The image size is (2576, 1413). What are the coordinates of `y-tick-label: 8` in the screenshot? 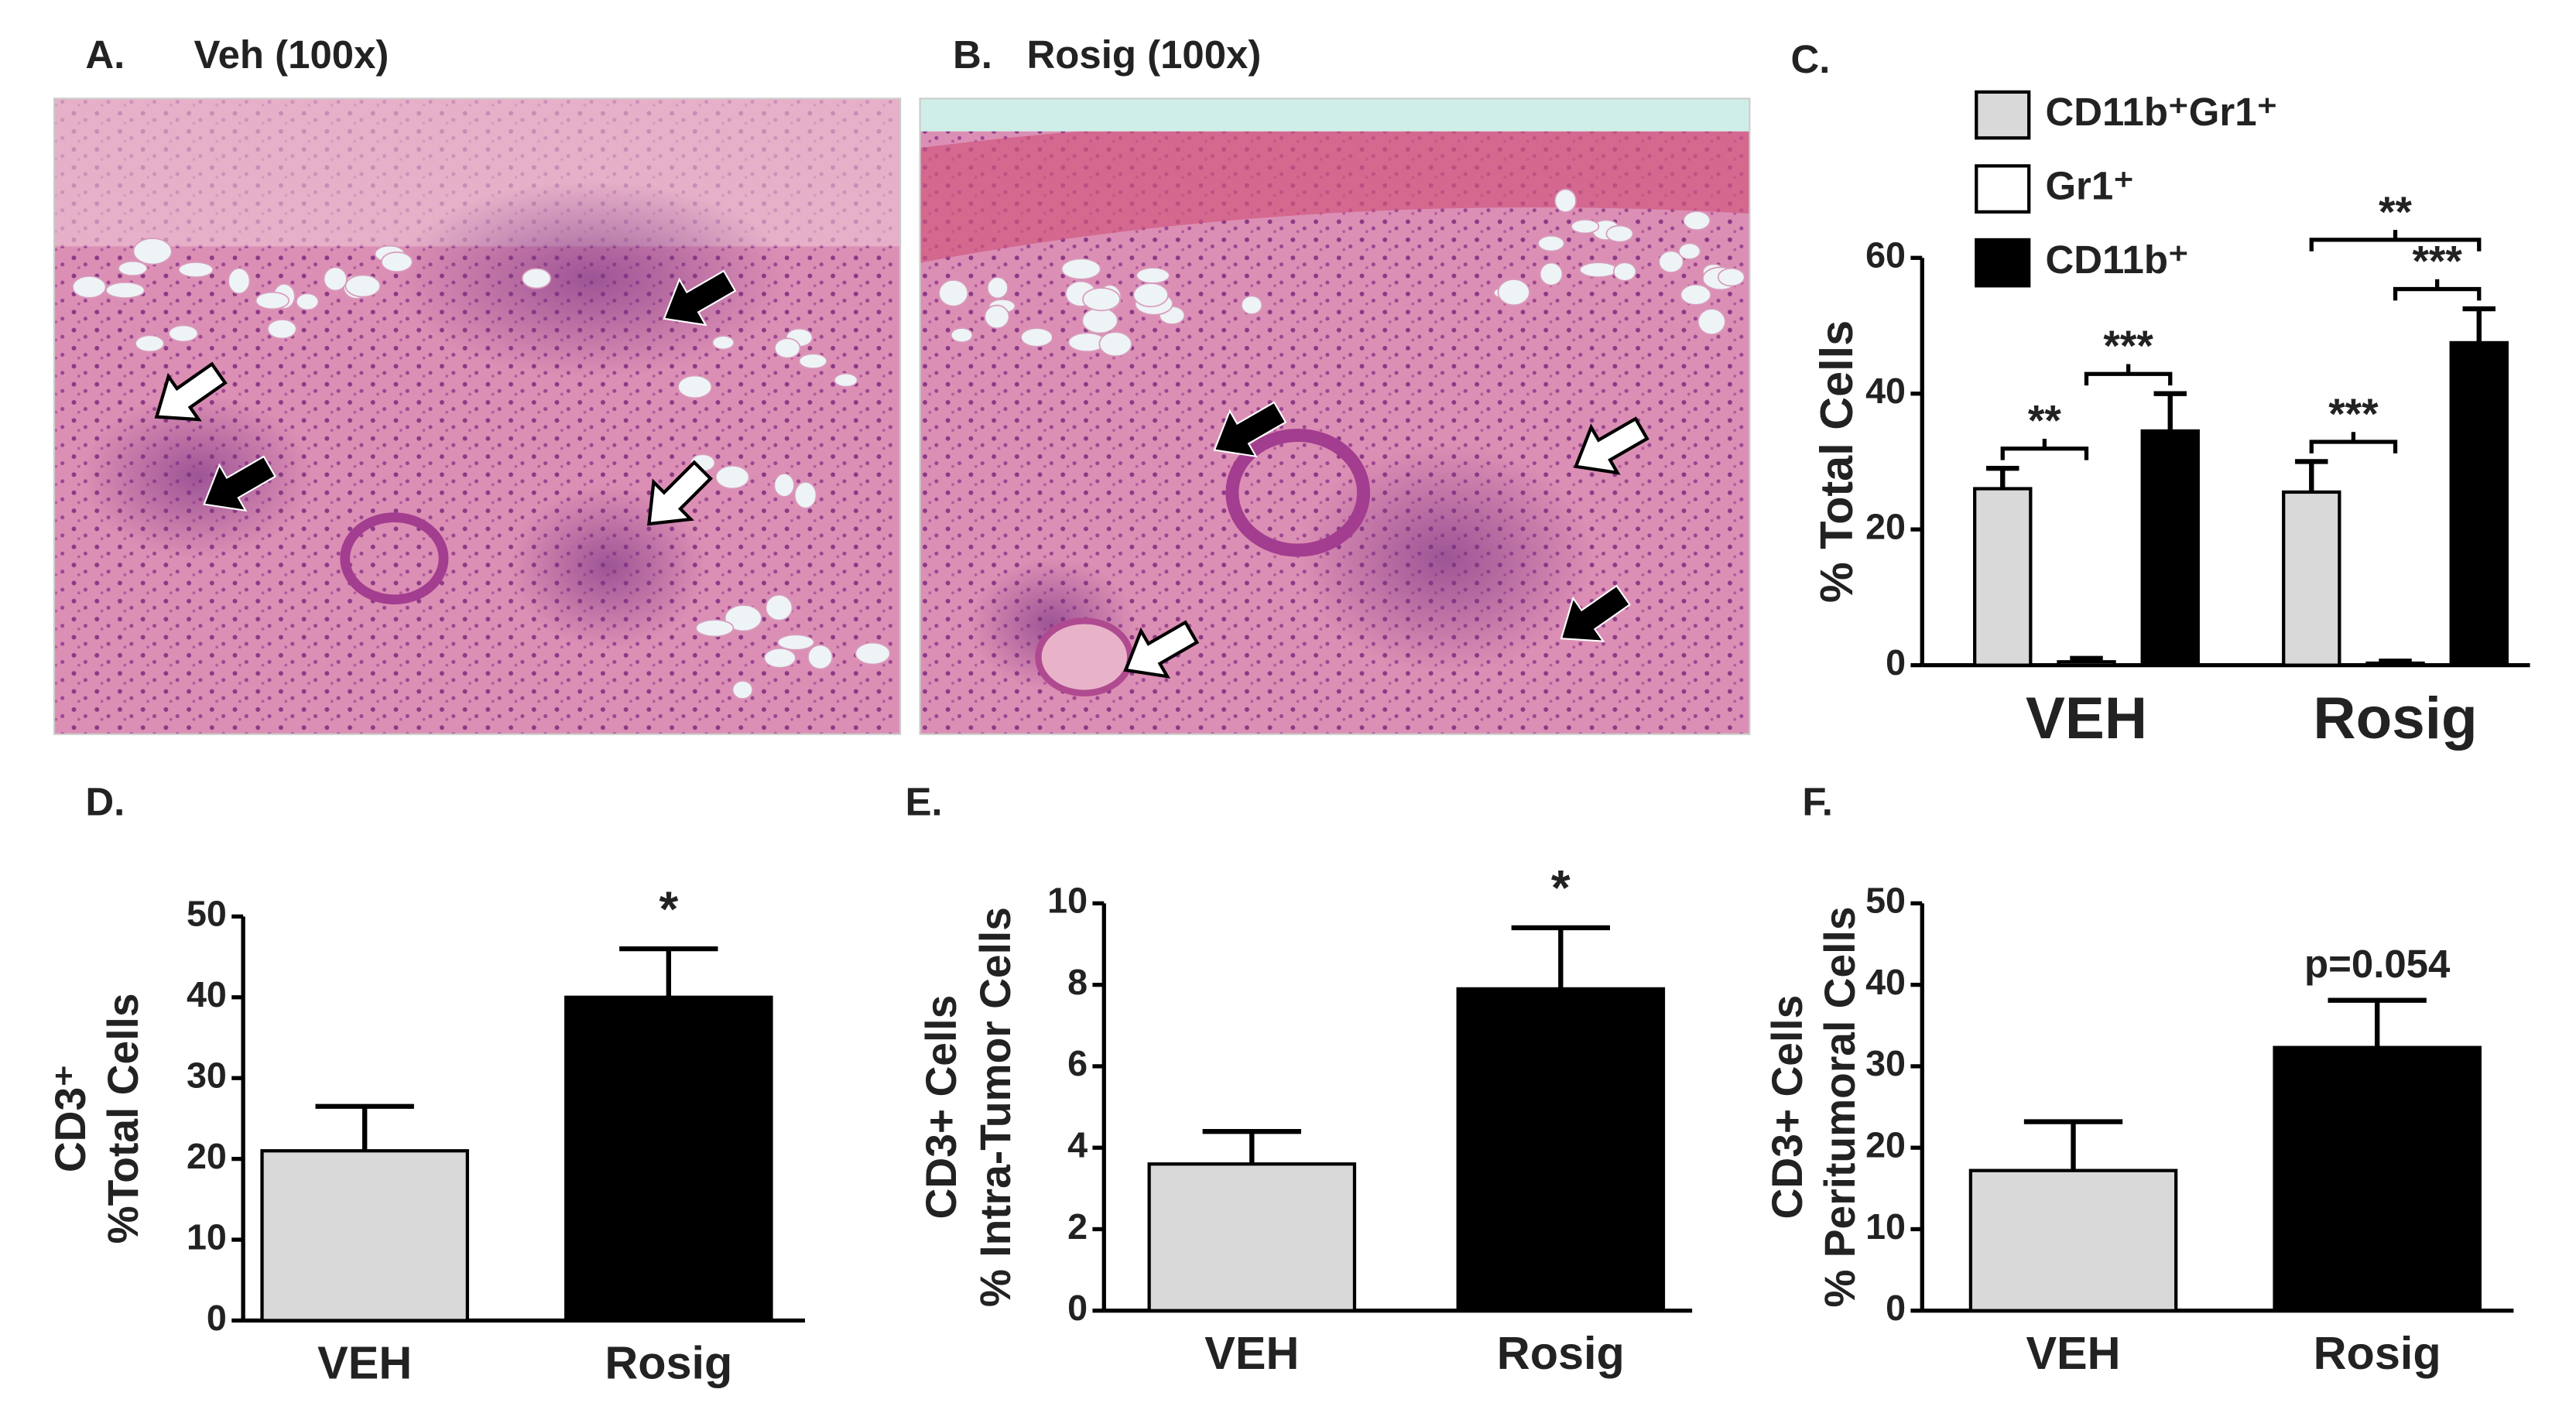 It's located at (1077, 982).